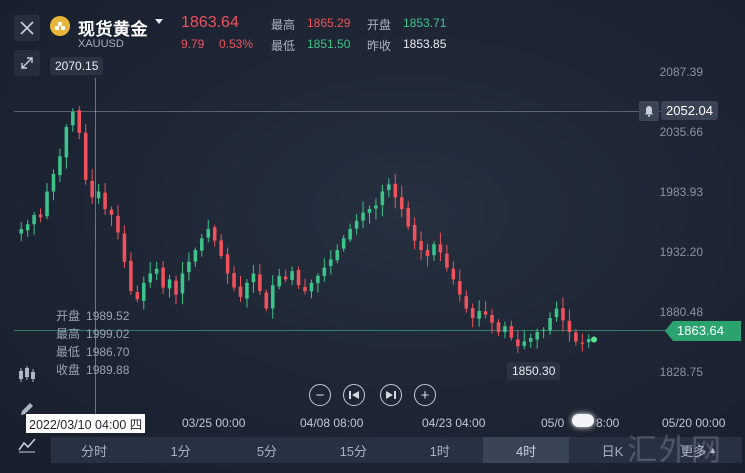  I want to click on expand-button, so click(27, 63).